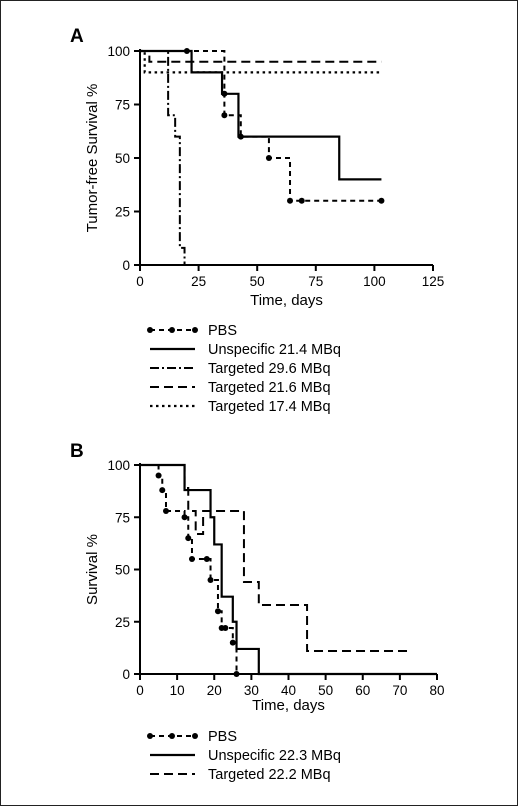  What do you see at coordinates (92, 158) in the screenshot?
I see `y-axis-label: Tumor-free Survival %` at bounding box center [92, 158].